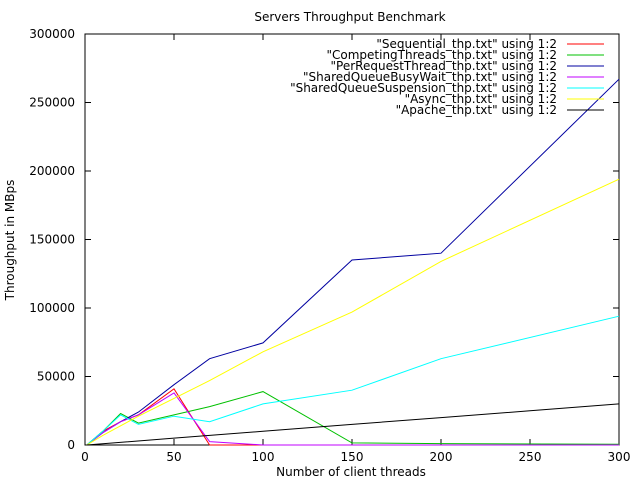 The width and height of the screenshot is (643, 481). I want to click on y-tick-label: 250000, so click(52, 103).